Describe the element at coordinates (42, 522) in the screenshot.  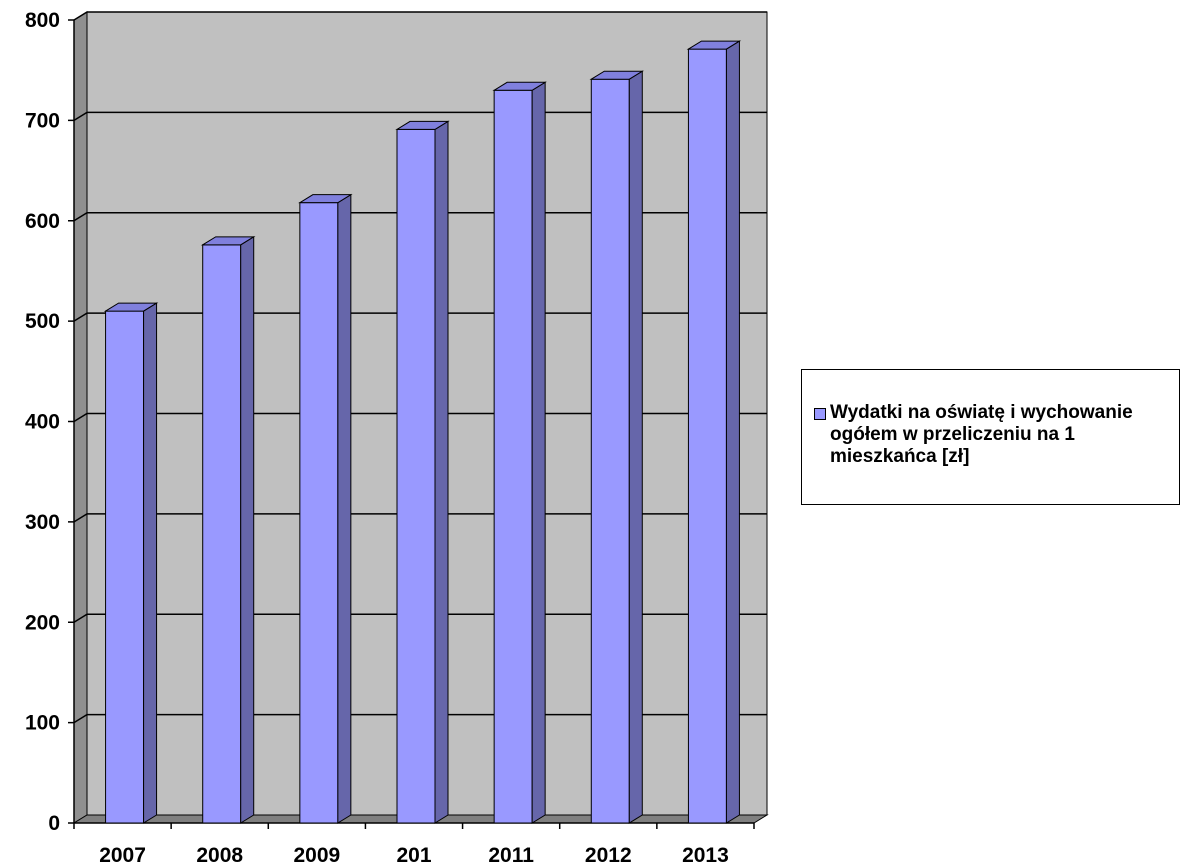
I see `y-tick-label: 300` at that location.